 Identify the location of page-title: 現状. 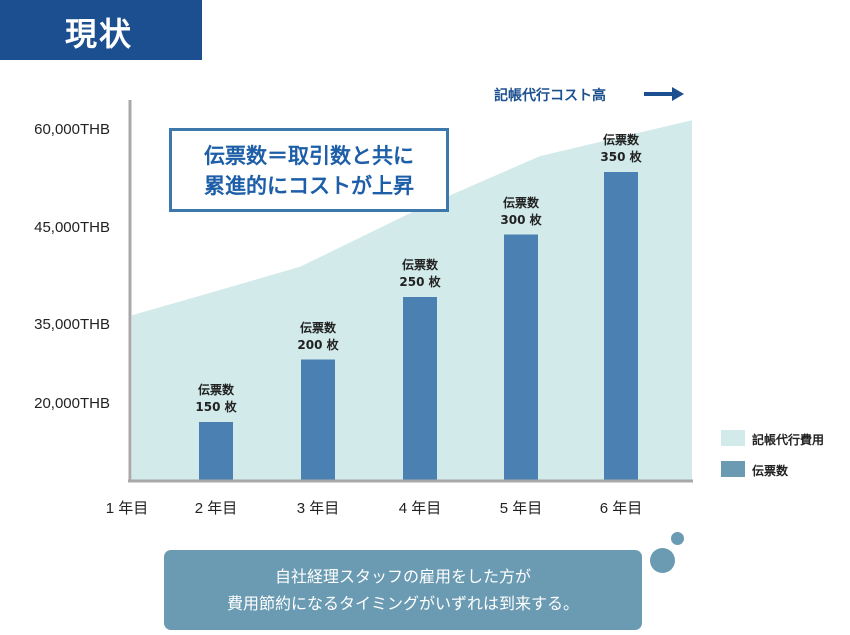
(99, 34).